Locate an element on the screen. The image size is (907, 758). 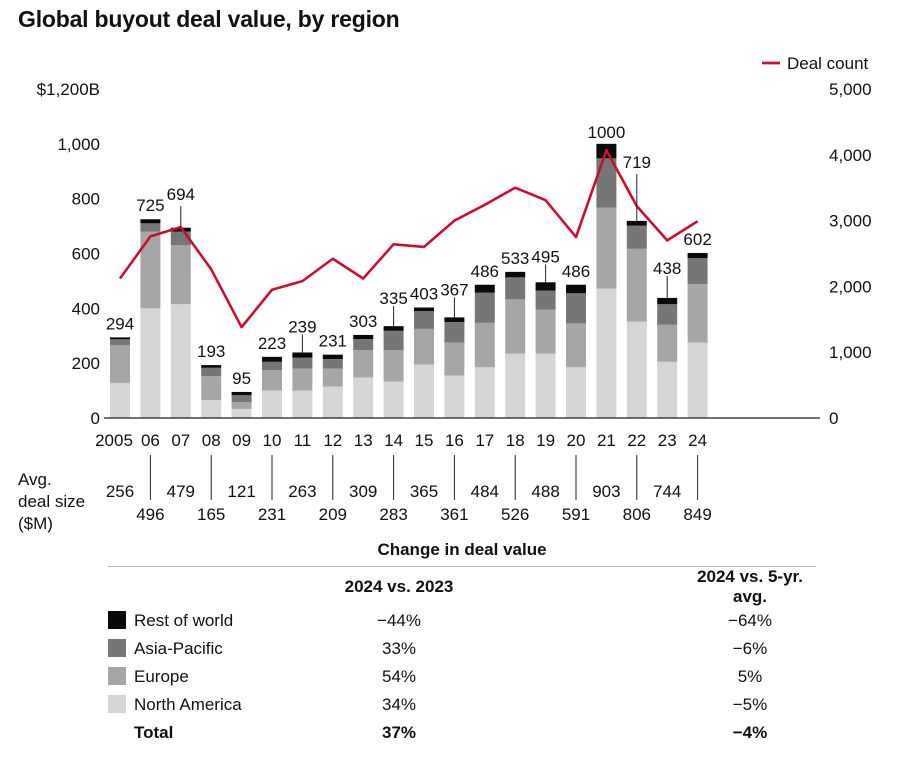
avg-deal-size-value: 361 is located at coordinates (454, 514).